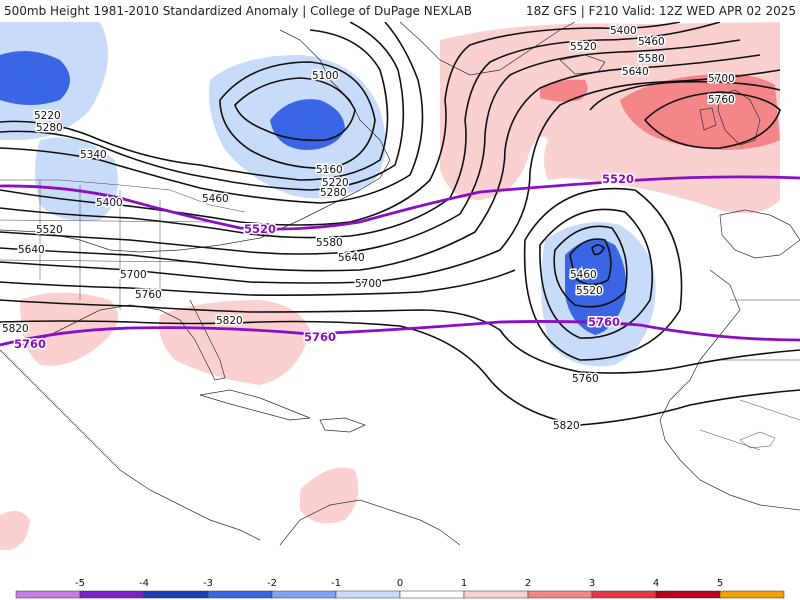 The height and width of the screenshot is (600, 800). I want to click on label-5520-top: 5520, so click(583, 47).